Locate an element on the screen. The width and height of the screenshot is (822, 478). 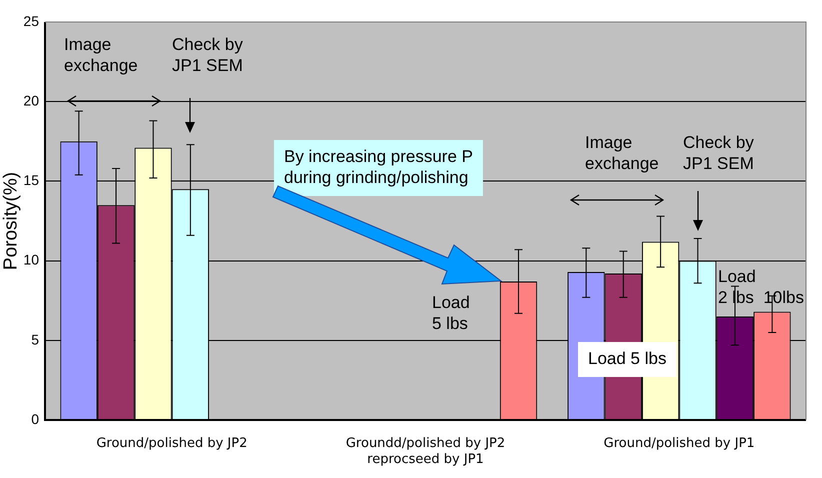
y-tick-label: 10 is located at coordinates (31, 260).